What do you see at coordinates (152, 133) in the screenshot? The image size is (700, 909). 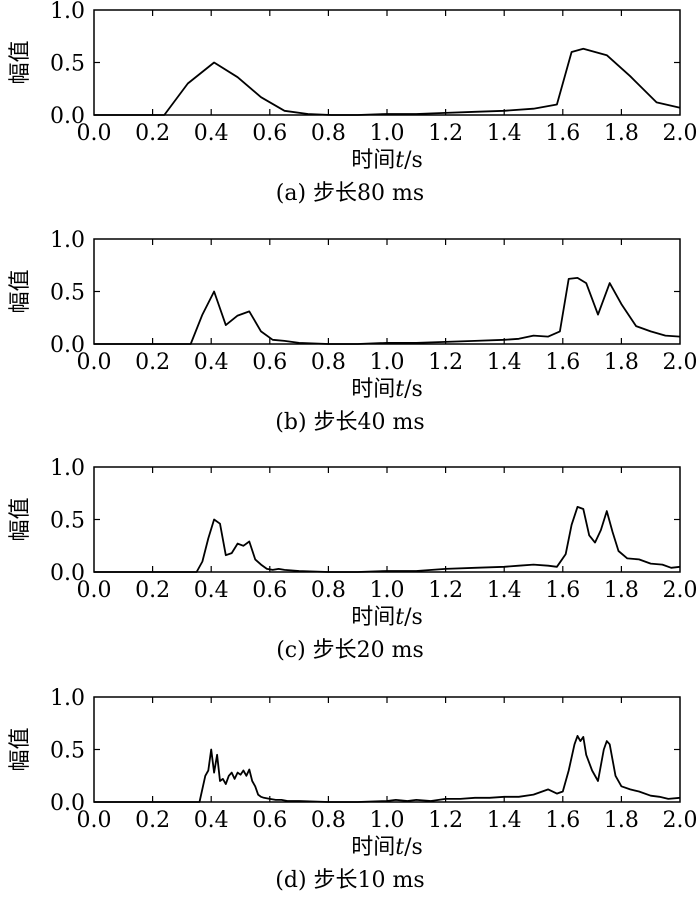 I see `chart-1-x-tick-label: 0.2` at bounding box center [152, 133].